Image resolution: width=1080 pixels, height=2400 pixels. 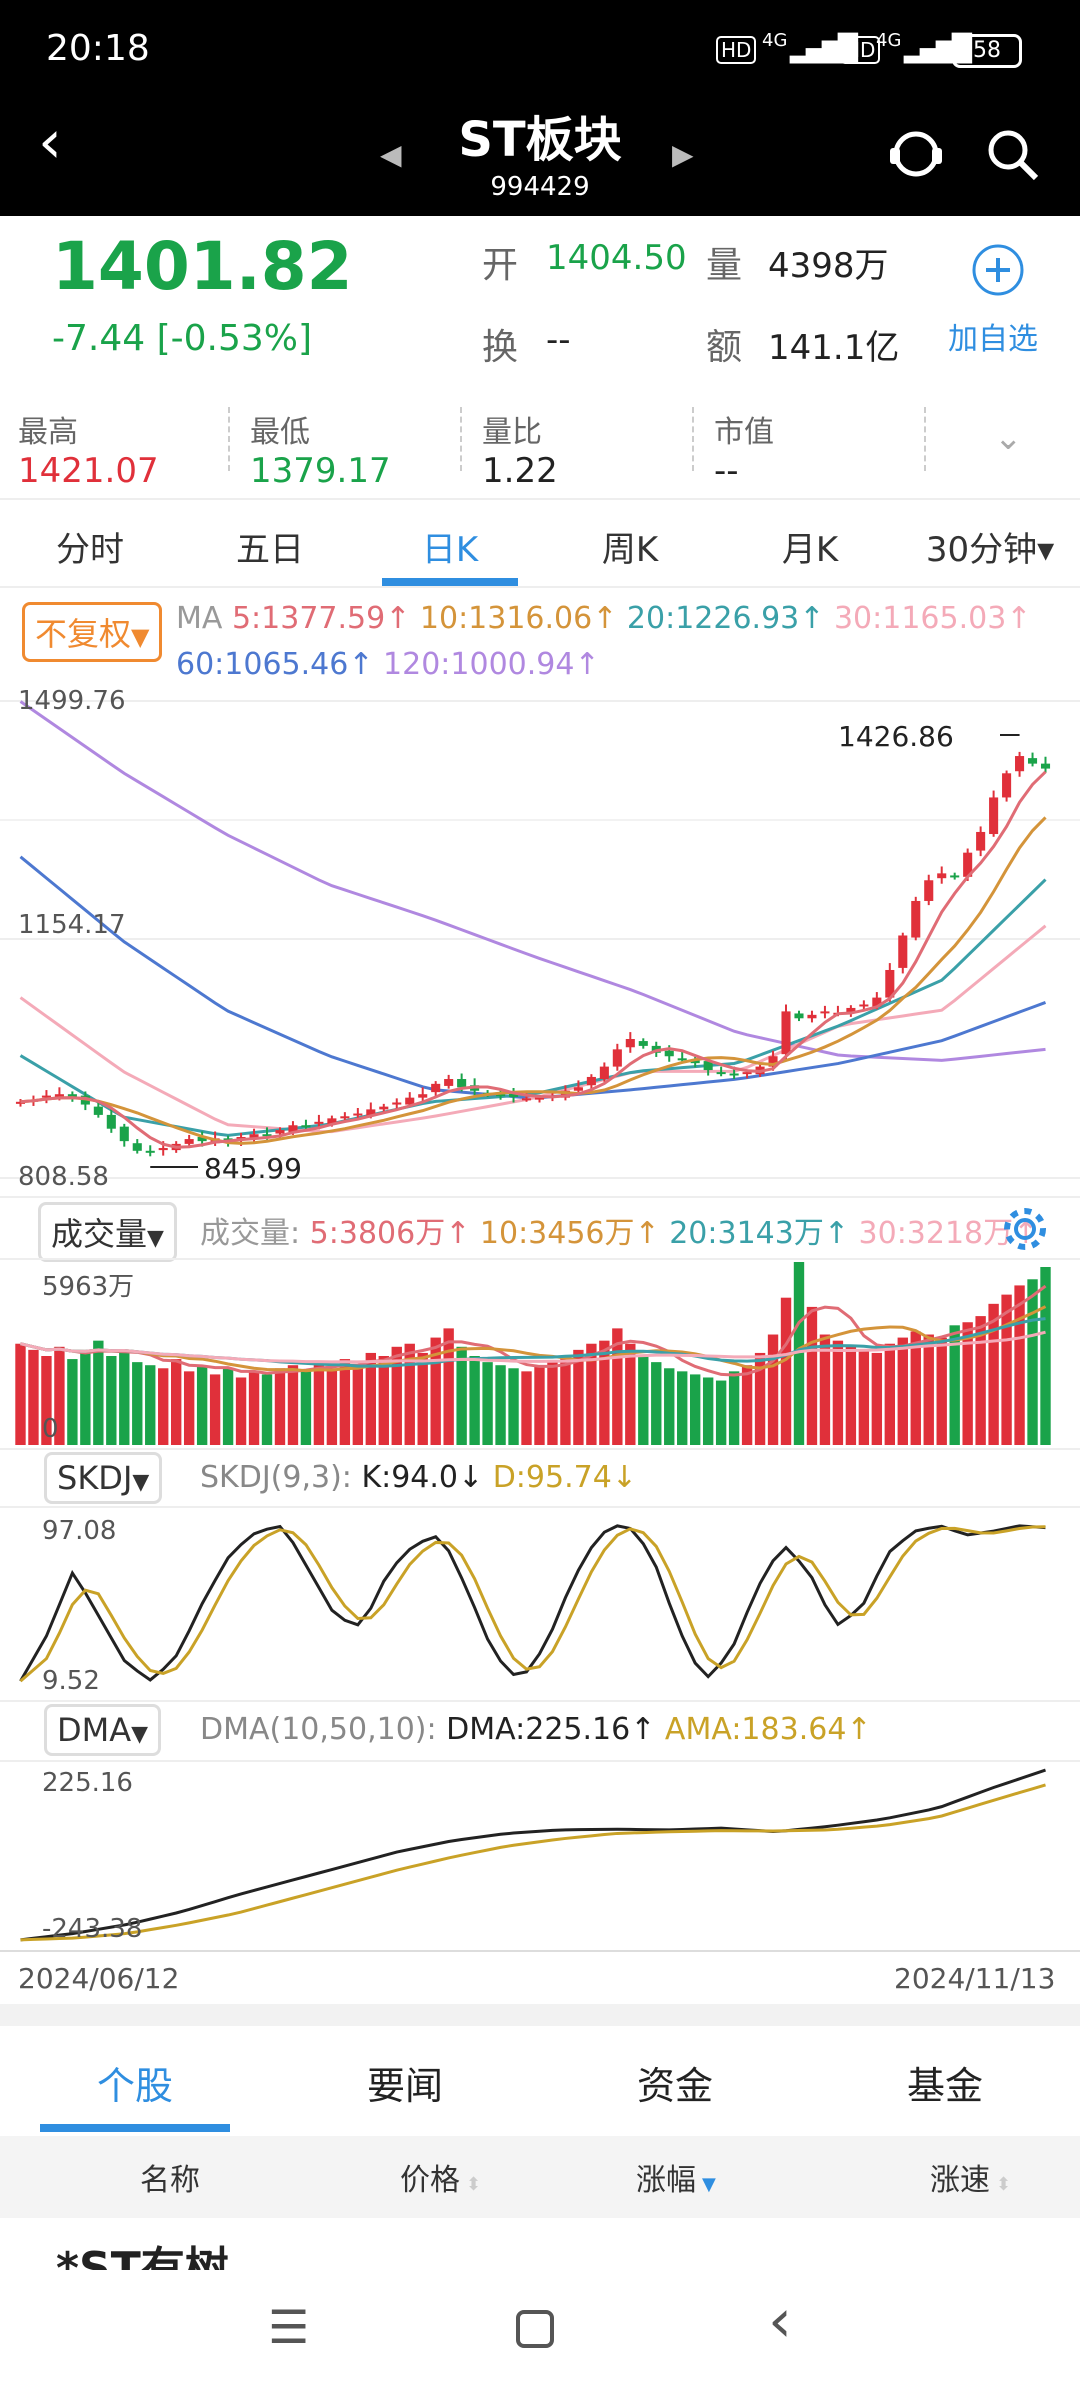 What do you see at coordinates (440, 2177) in the screenshot?
I see `column-header: 价格 ⬍` at bounding box center [440, 2177].